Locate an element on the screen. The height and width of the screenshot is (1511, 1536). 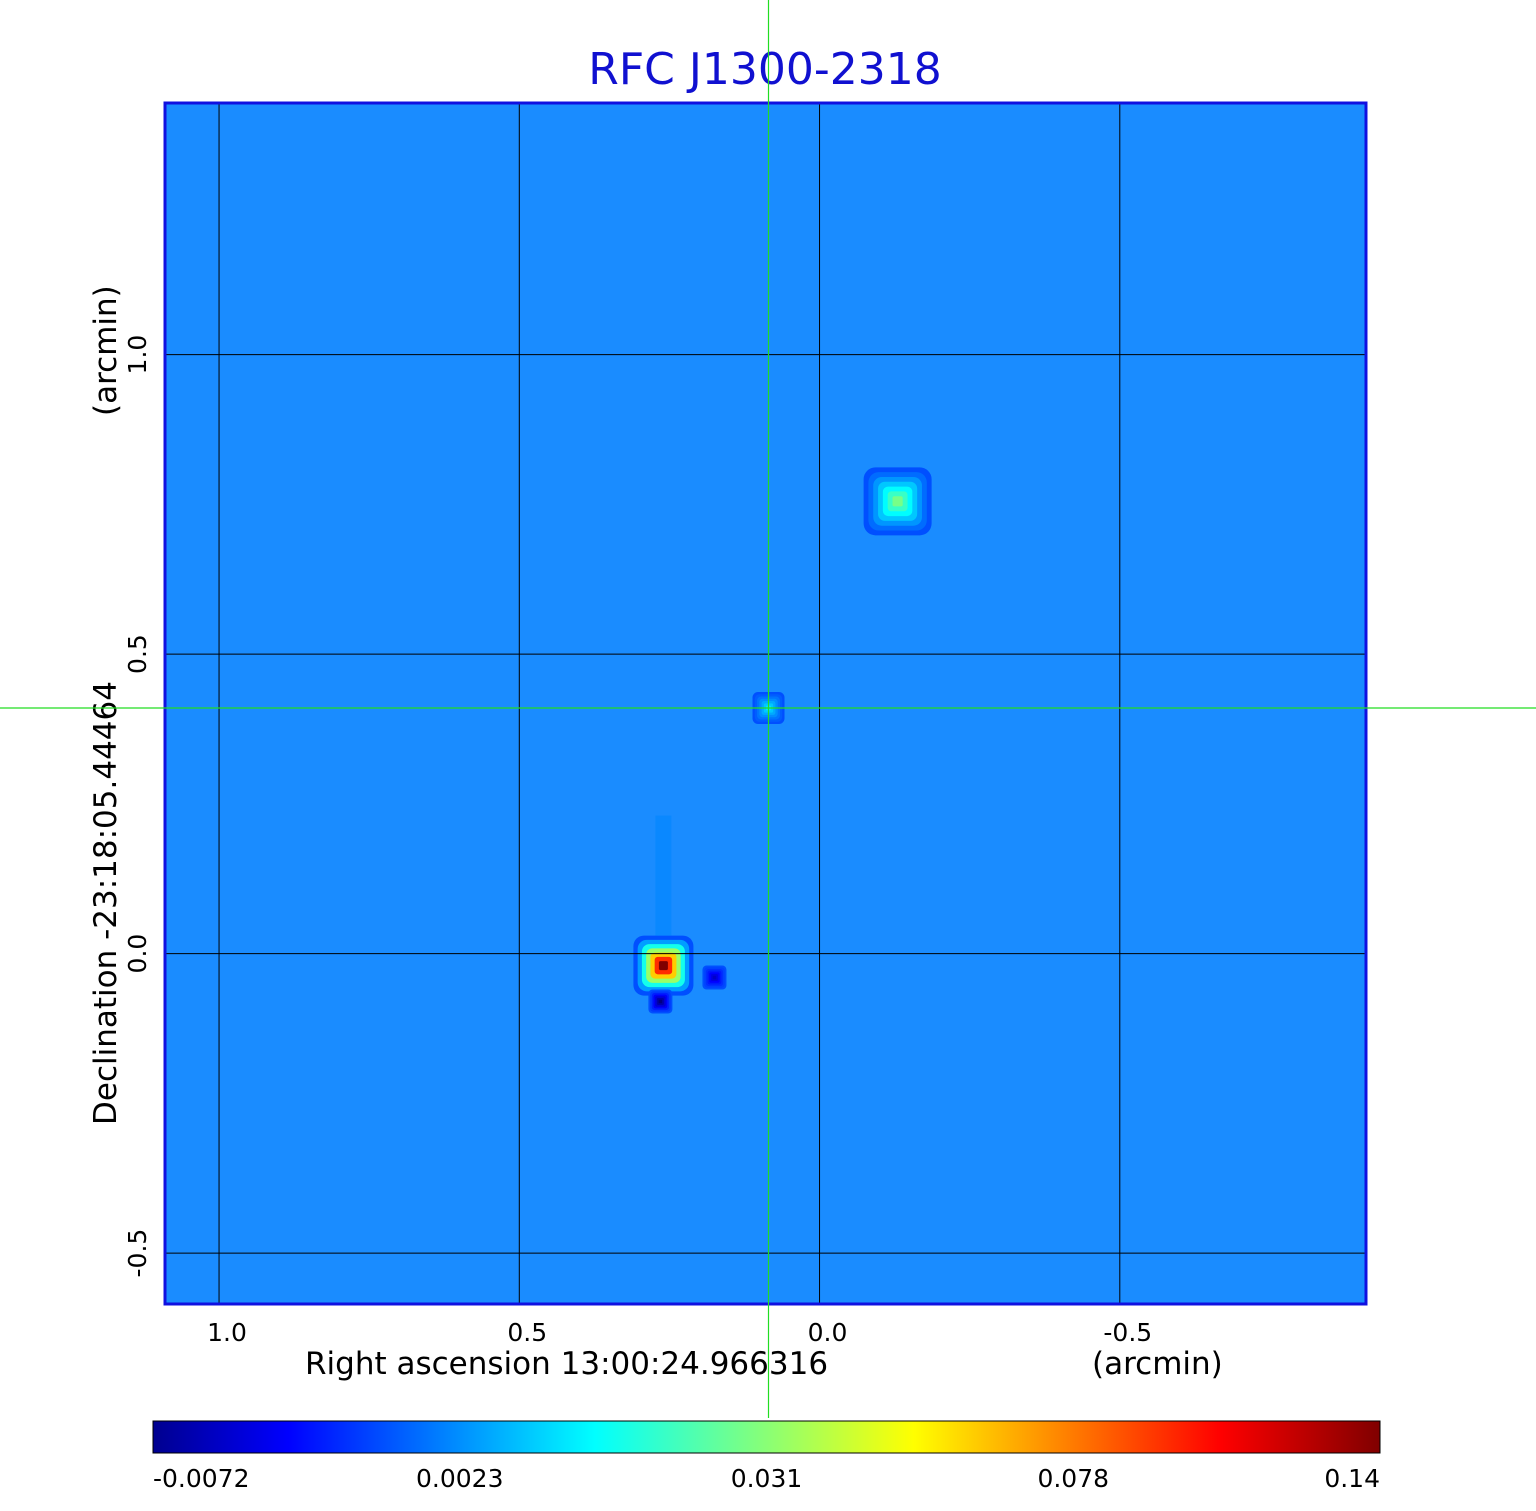
colorbar-tick-label: 0.031 is located at coordinates (767, 1478).